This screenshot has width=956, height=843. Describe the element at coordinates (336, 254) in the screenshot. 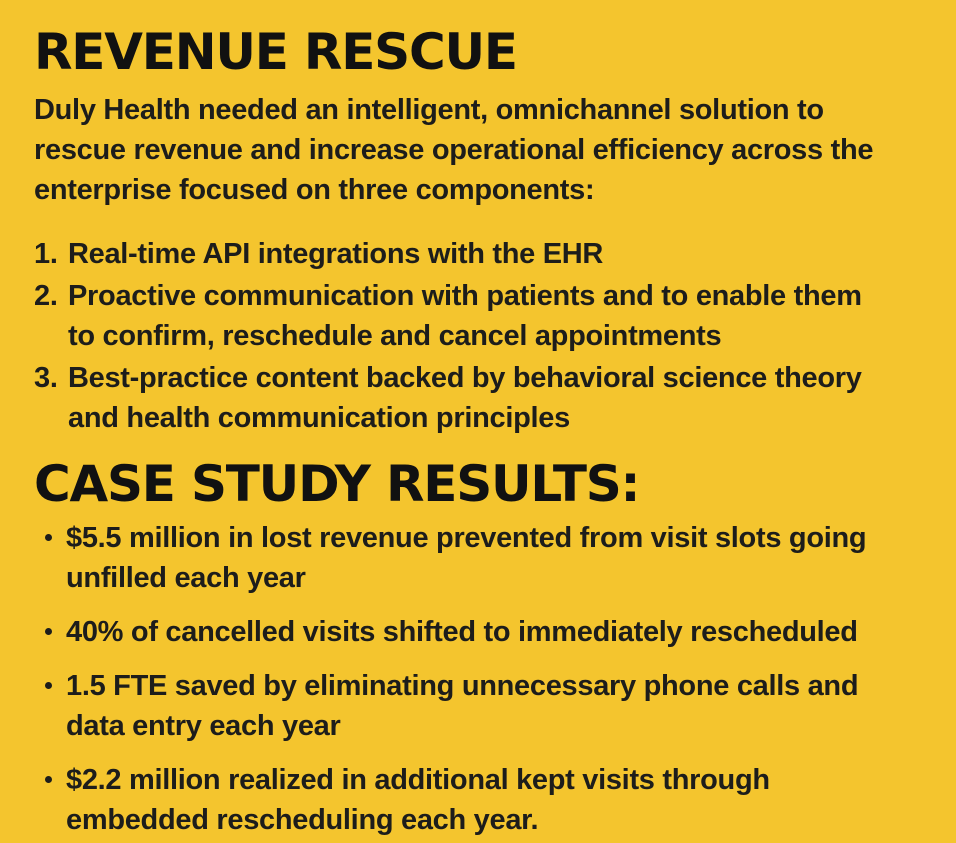

I see `item-text: Real-time API integrations with the EHR` at that location.